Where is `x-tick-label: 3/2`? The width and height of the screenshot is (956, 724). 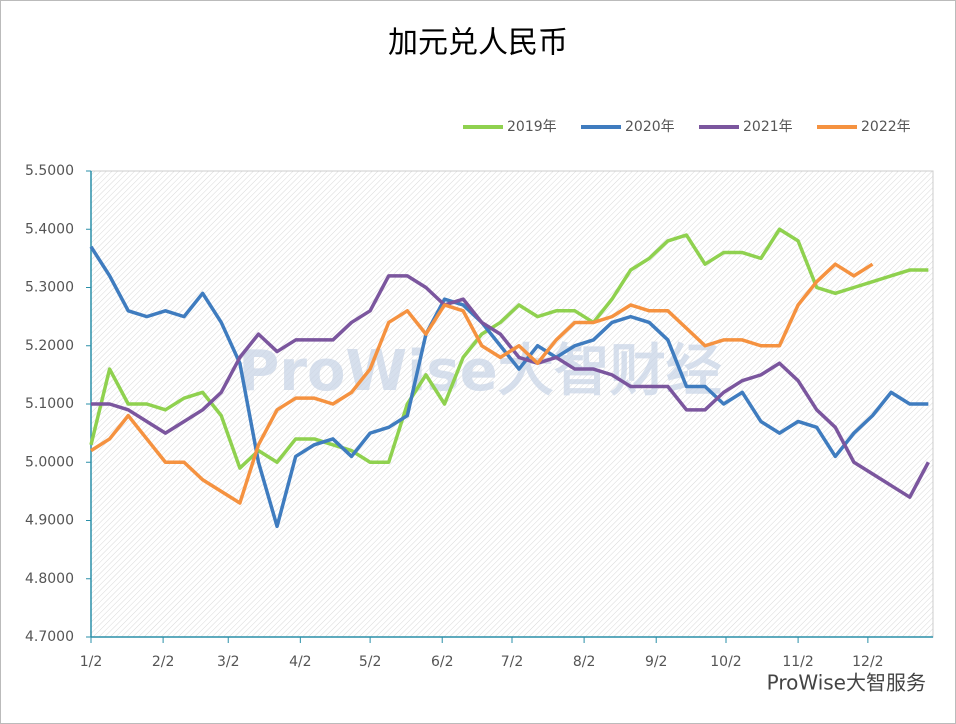
x-tick-label: 3/2 is located at coordinates (228, 662).